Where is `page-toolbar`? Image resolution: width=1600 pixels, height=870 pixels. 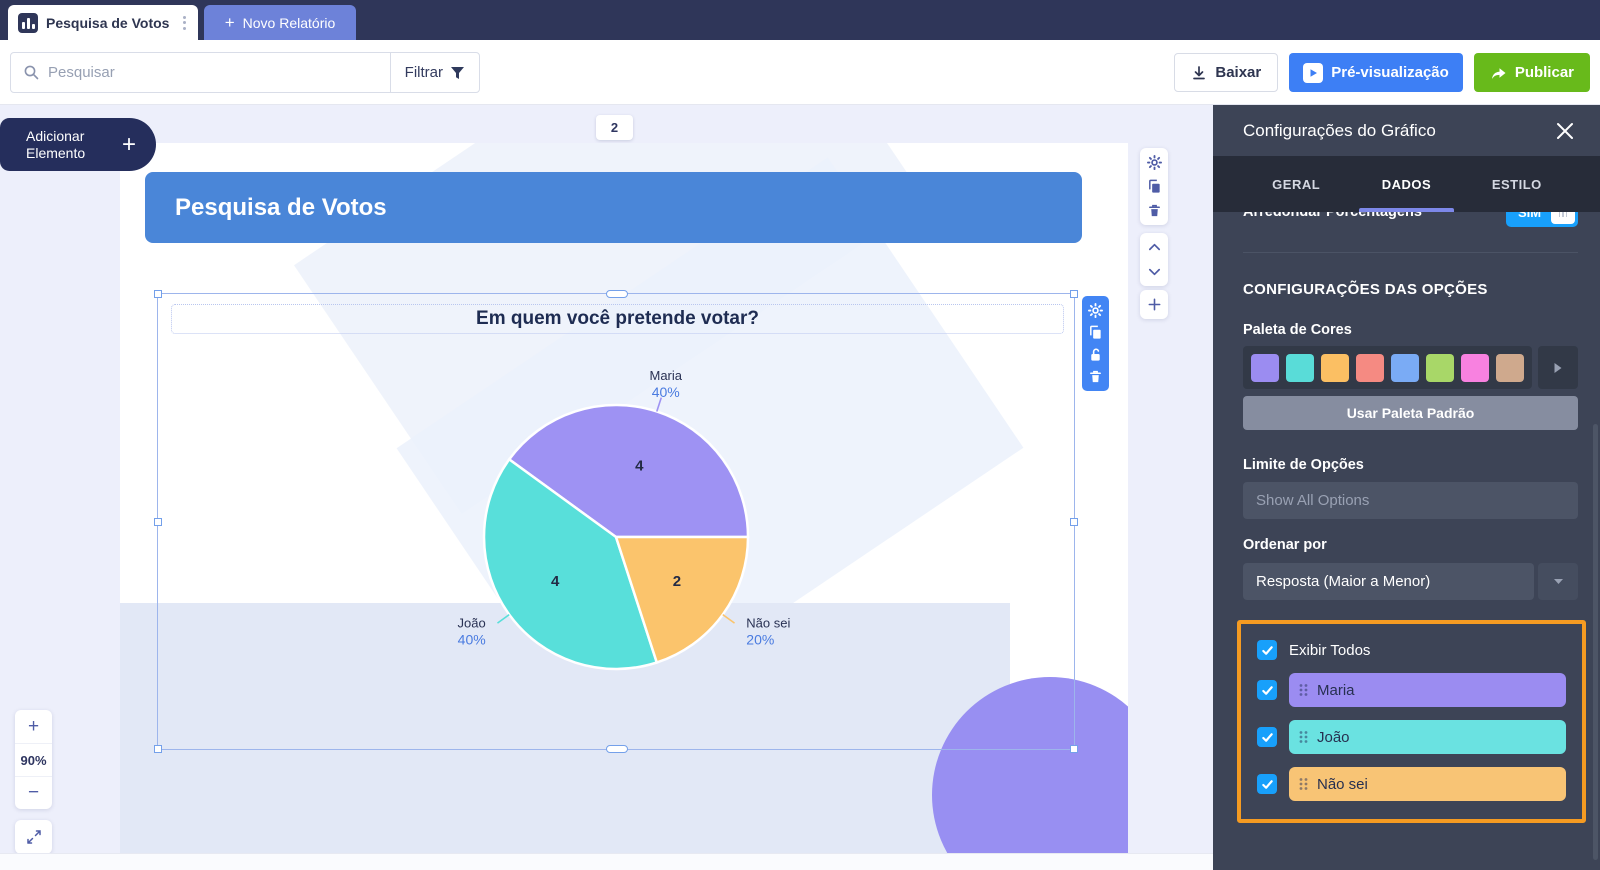 page-toolbar is located at coordinates (1154, 186).